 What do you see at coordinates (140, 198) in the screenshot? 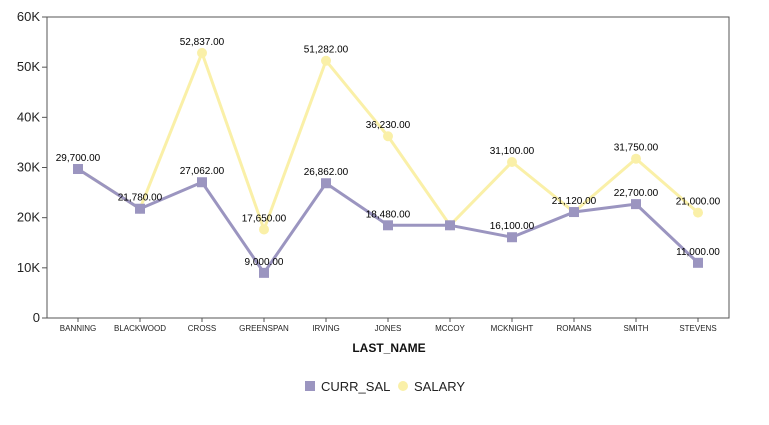
I see `data-label-curr-sal: 21,780.00` at bounding box center [140, 198].